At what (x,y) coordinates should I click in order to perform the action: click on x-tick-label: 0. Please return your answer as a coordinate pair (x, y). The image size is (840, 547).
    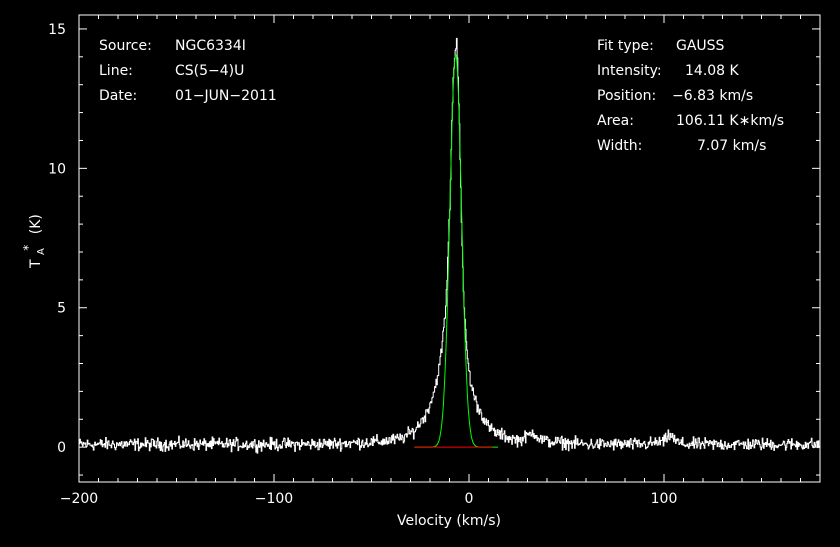
    Looking at the image, I should click on (469, 499).